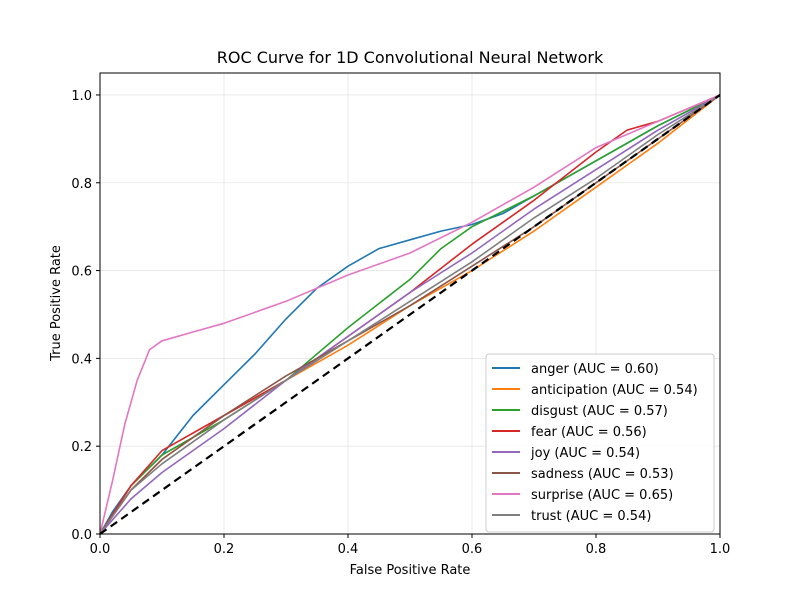 The image size is (800, 600). I want to click on legend-box, so click(600, 443).